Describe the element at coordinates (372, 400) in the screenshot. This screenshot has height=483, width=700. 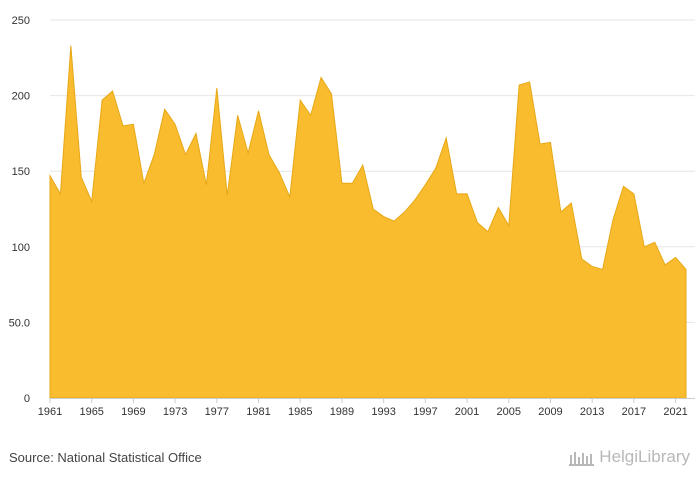
I see `axes` at that location.